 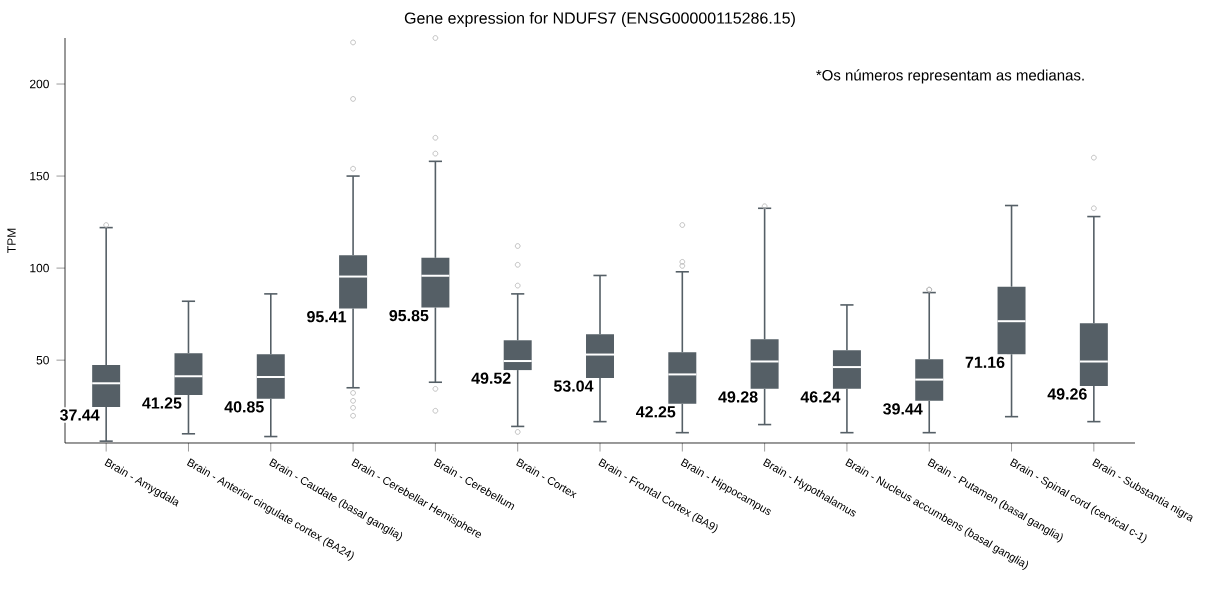 What do you see at coordinates (39, 84) in the screenshot?
I see `y-tick-label: 200` at bounding box center [39, 84].